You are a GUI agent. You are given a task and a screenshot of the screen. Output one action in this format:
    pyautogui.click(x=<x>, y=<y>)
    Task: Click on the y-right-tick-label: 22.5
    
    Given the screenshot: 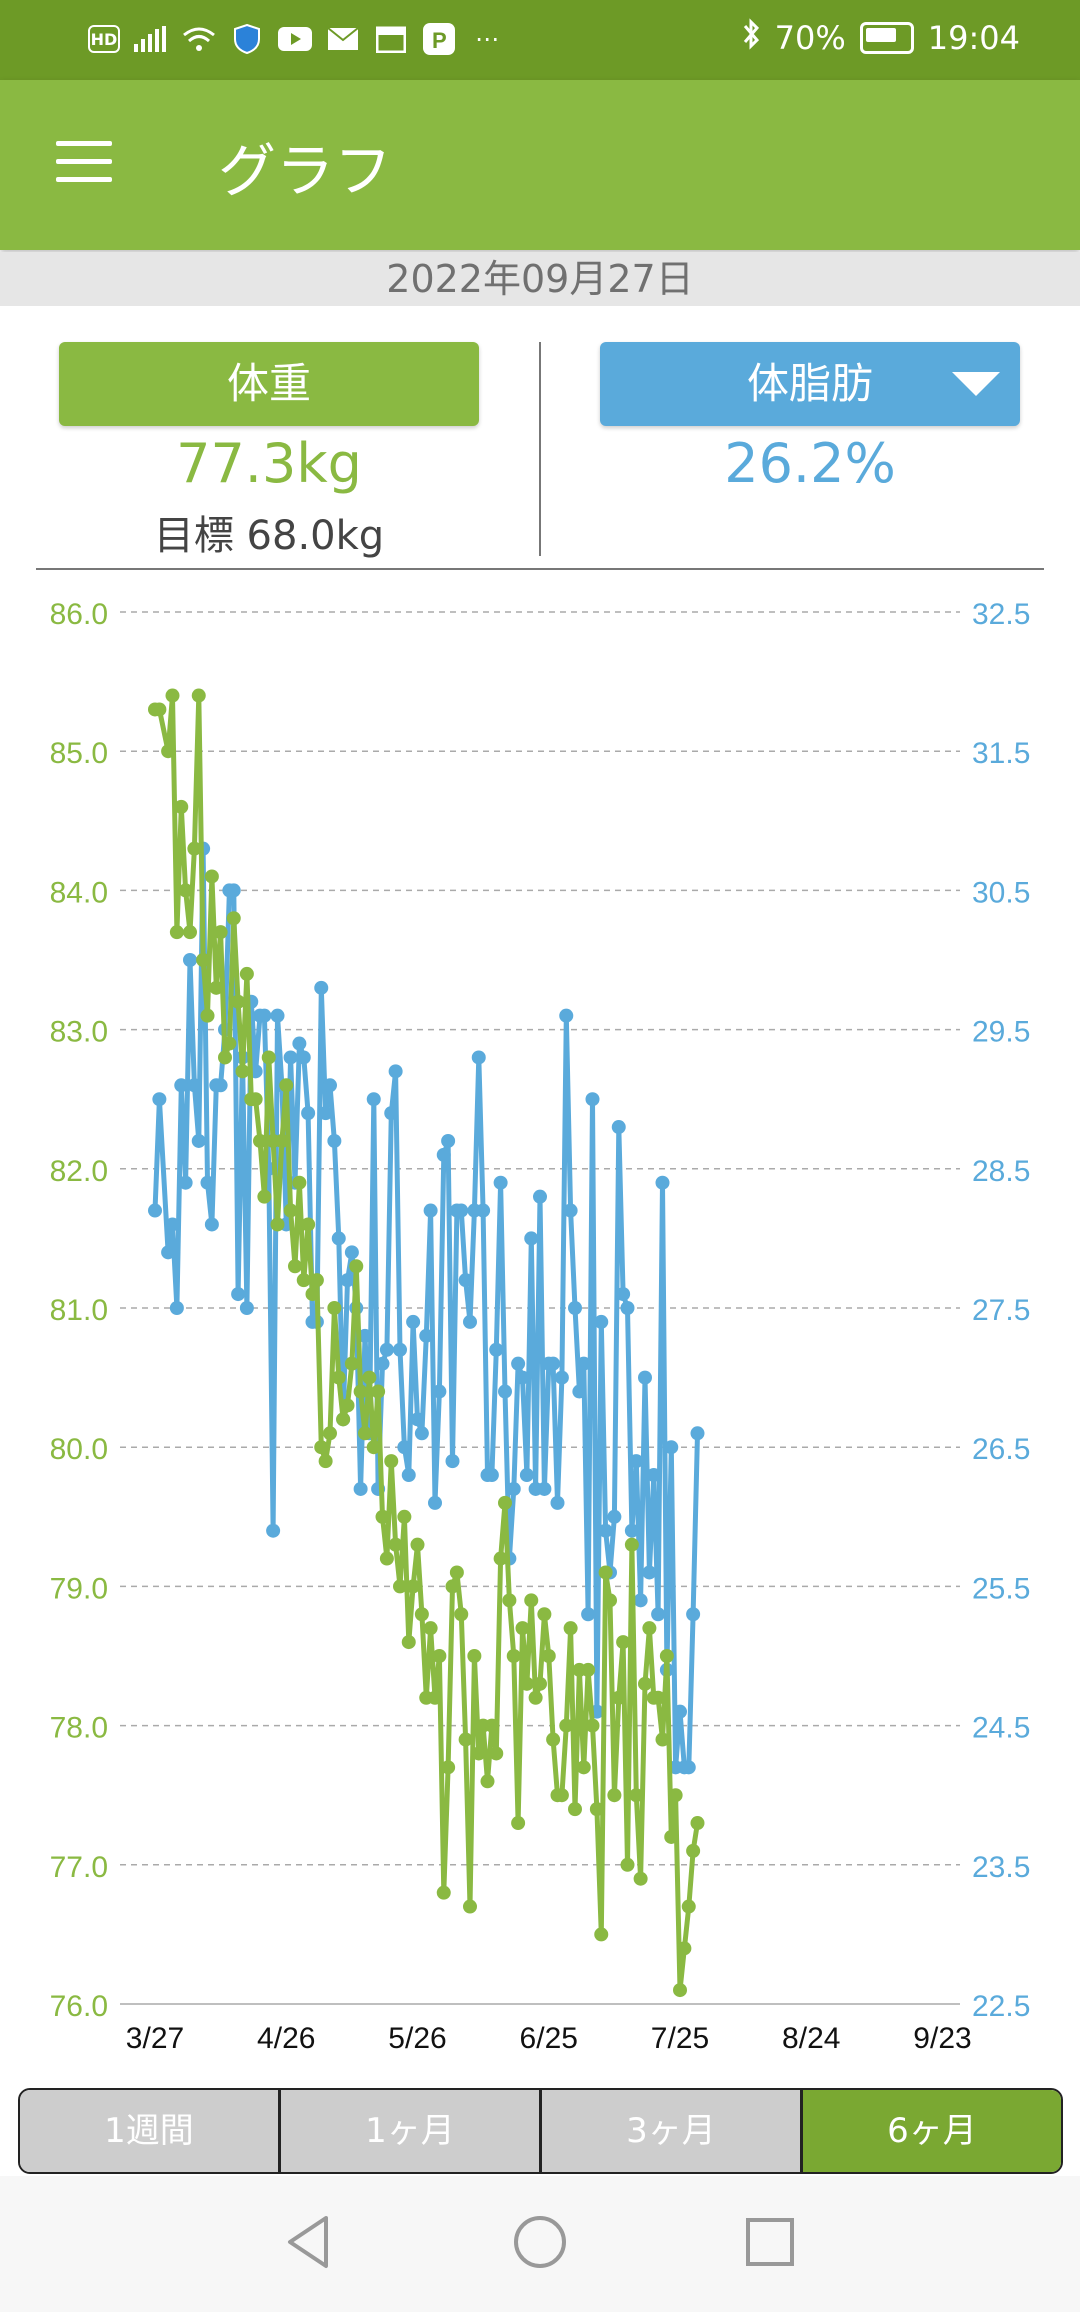 What is the action you would take?
    pyautogui.click(x=1001, y=2006)
    